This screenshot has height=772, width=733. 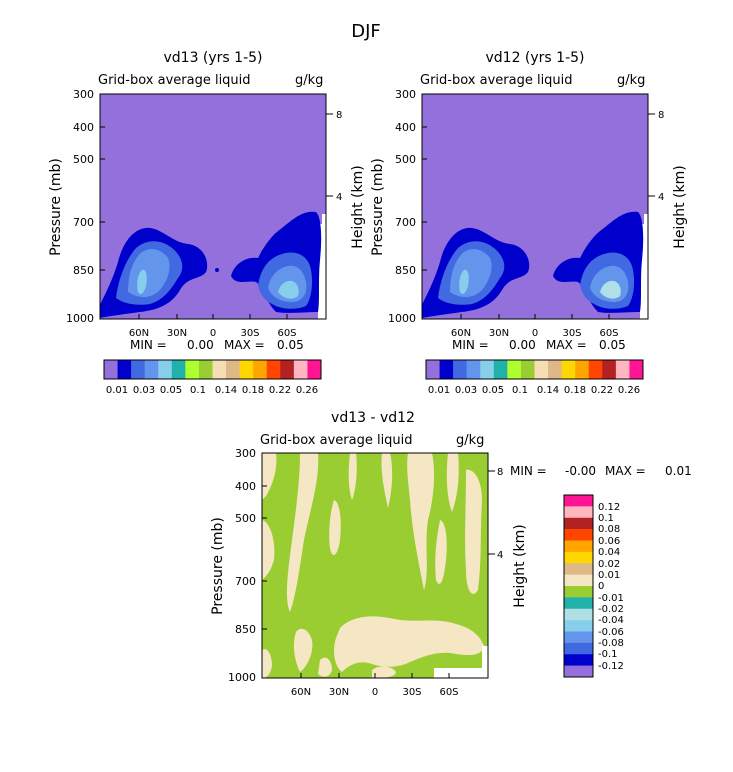 I want to click on colorbar-label: 0.12, so click(x=609, y=507).